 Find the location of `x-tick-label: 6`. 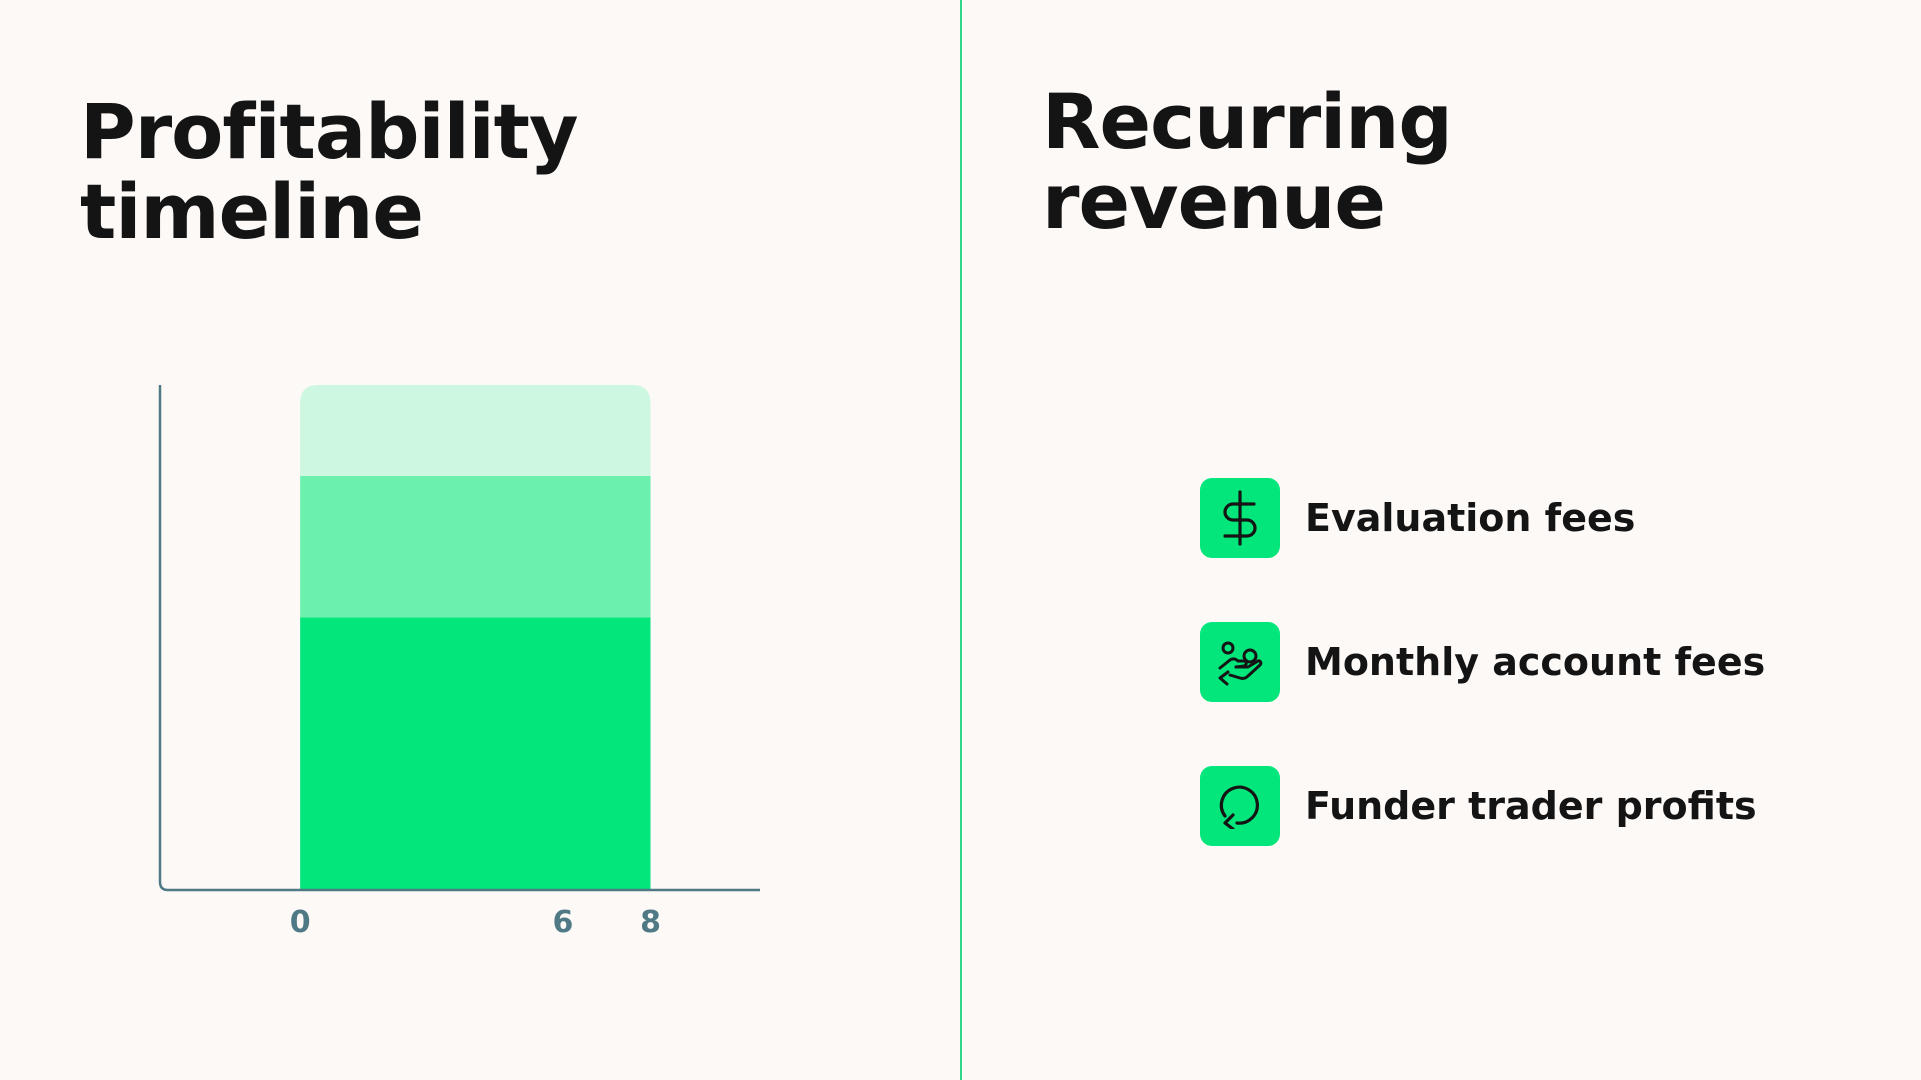

x-tick-label: 6 is located at coordinates (562, 922).